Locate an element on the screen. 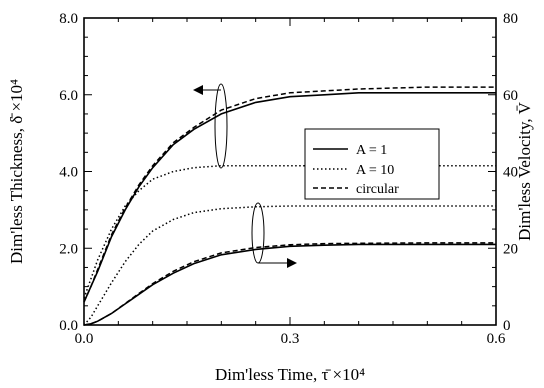 This screenshot has height=388, width=544. x-axis-label: Dim'less Time, τ̄ ×10⁴ is located at coordinates (290, 374).